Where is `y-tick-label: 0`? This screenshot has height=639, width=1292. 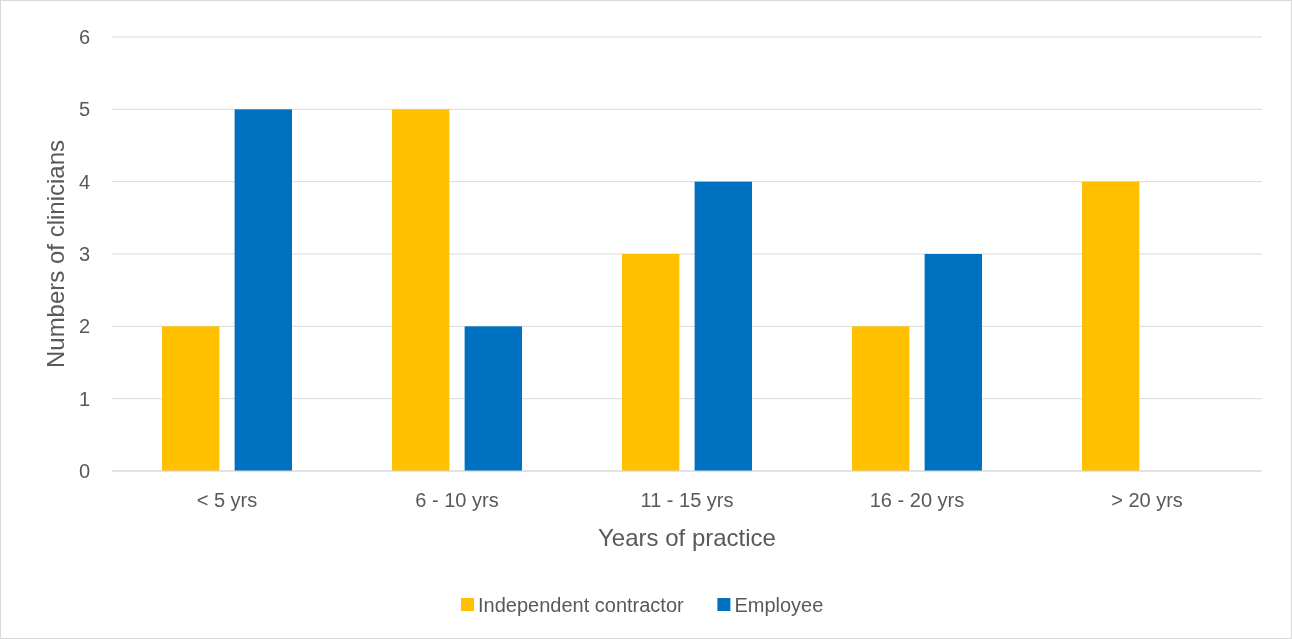
y-tick-label: 0 is located at coordinates (84, 471).